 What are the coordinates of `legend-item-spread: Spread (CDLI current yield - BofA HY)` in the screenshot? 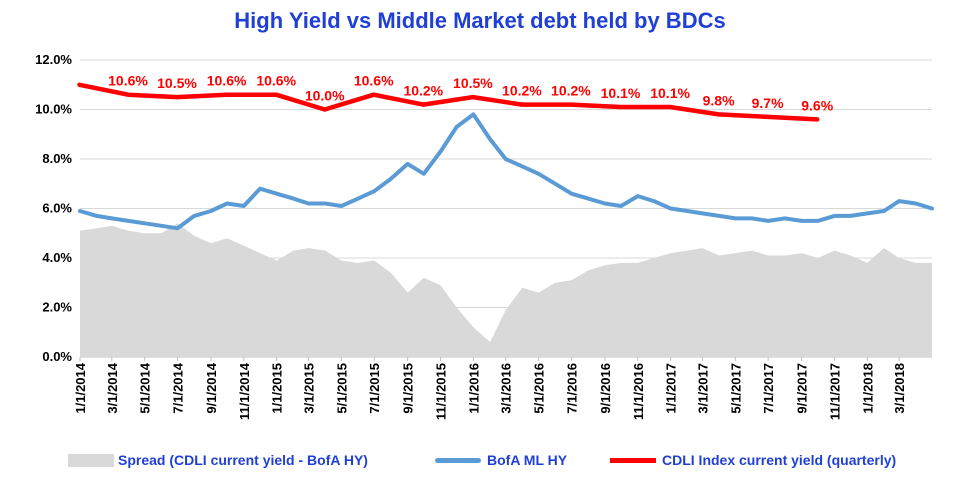 It's located at (218, 460).